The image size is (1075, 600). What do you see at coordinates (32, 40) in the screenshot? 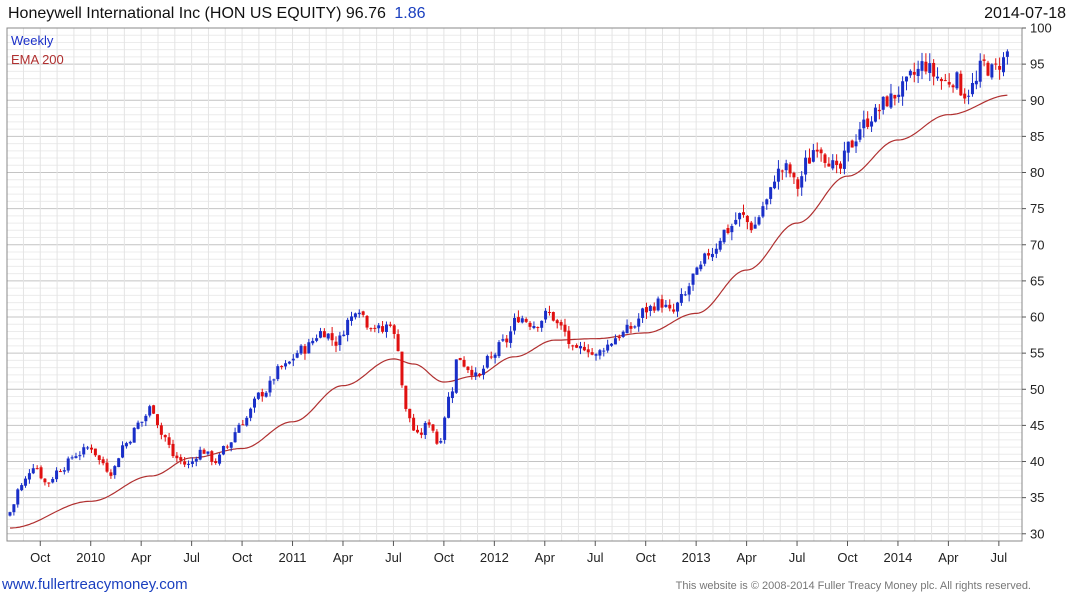
I see `legend-weekly: Weekly` at bounding box center [32, 40].